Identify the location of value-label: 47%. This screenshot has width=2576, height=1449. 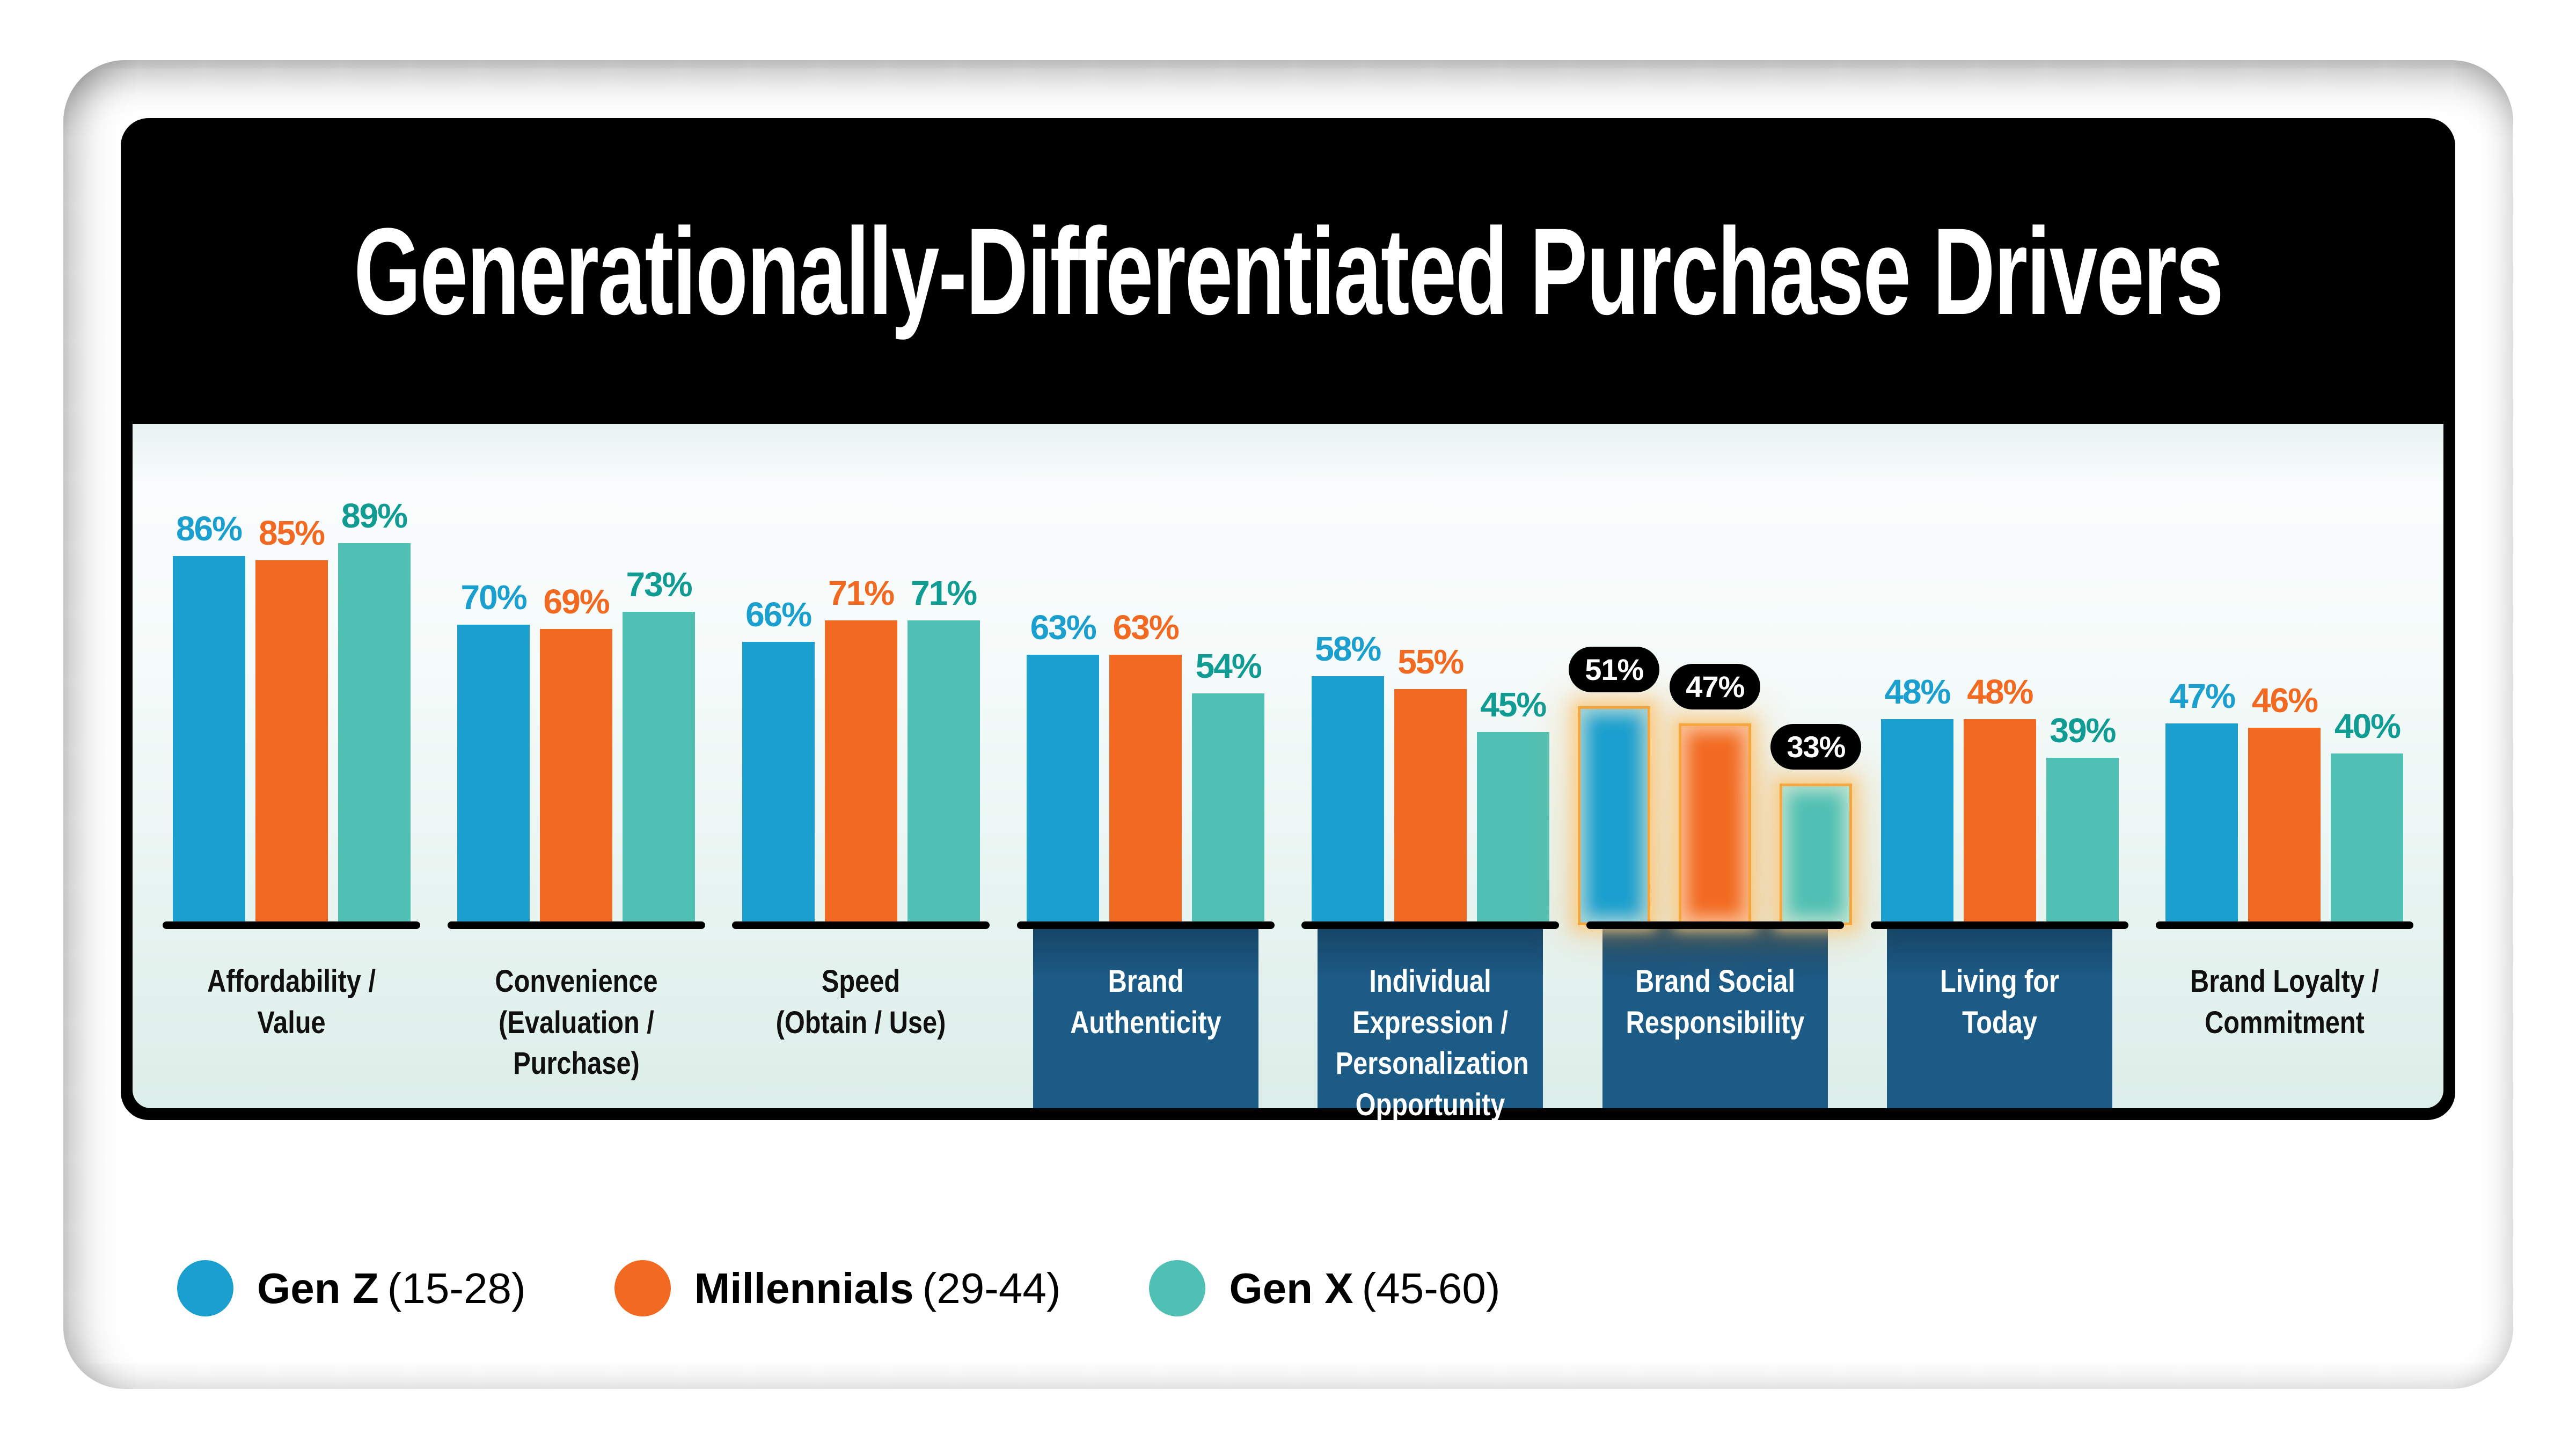
(2202, 696).